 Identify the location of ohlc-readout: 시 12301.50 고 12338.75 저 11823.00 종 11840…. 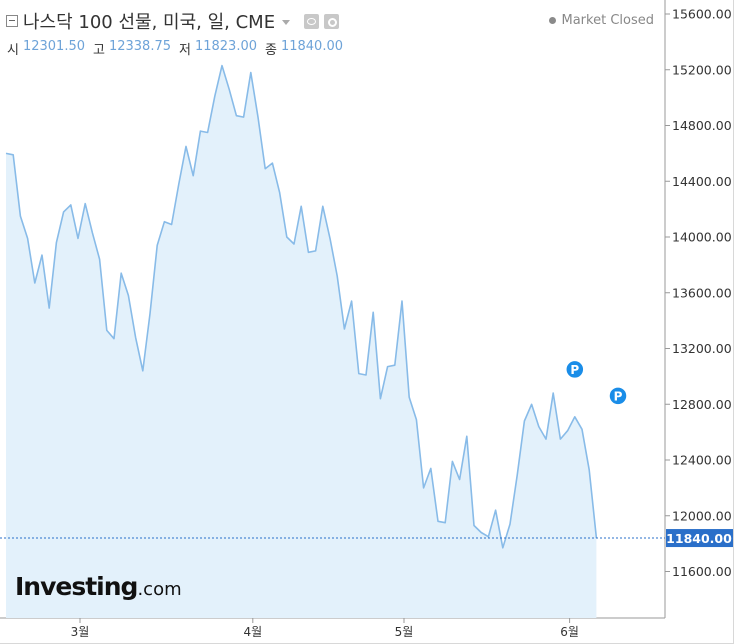
(177, 48).